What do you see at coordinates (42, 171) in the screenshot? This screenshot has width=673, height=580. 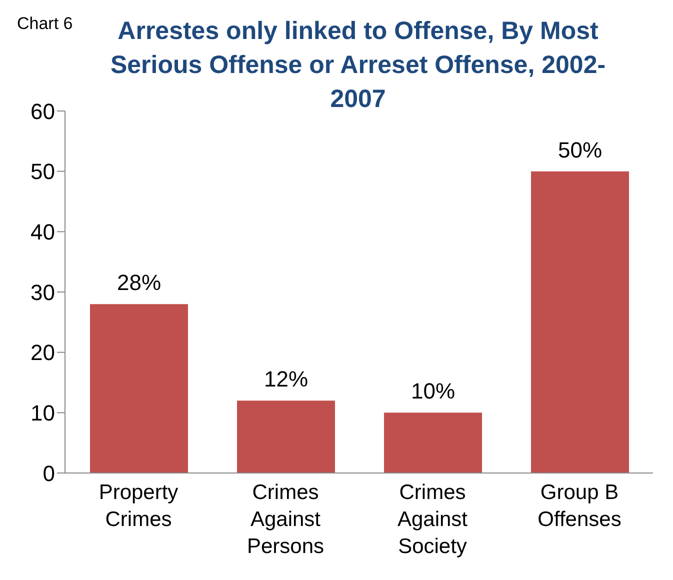 I see `y-tick-label: 50` at bounding box center [42, 171].